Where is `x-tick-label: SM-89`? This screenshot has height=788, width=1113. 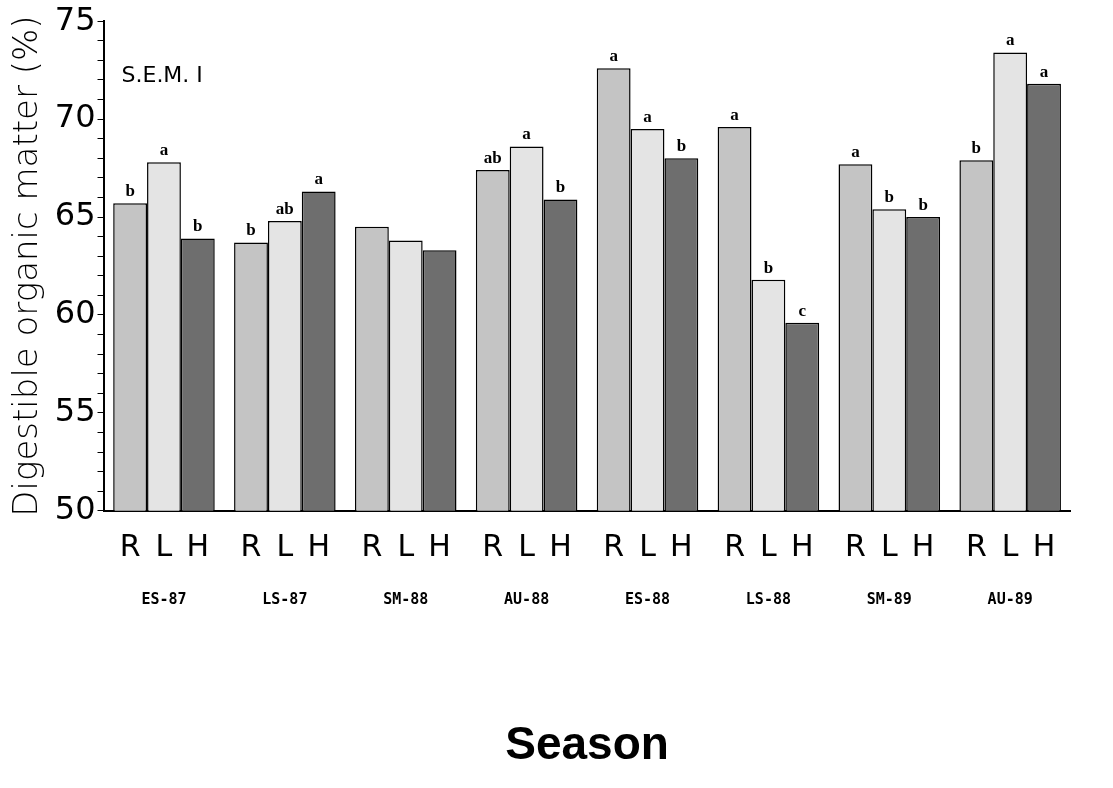
x-tick-label: SM-89 is located at coordinates (889, 598).